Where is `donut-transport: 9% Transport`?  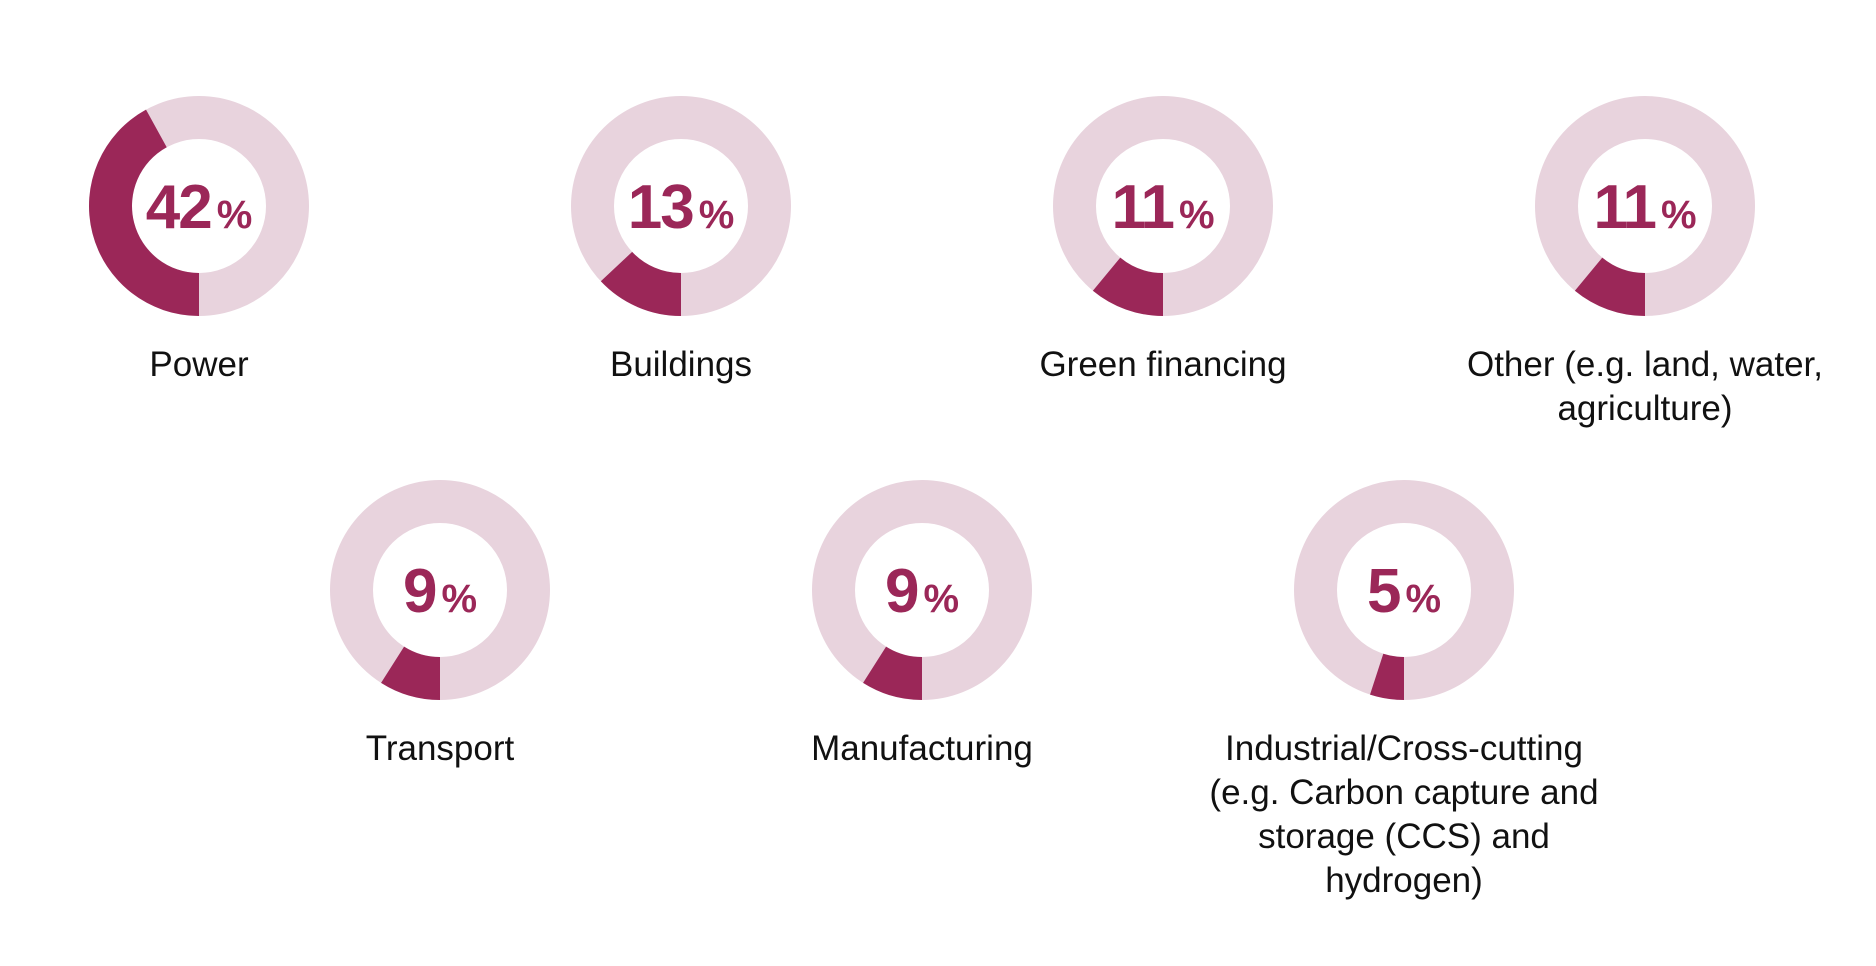 donut-transport: 9% Transport is located at coordinates (440, 623).